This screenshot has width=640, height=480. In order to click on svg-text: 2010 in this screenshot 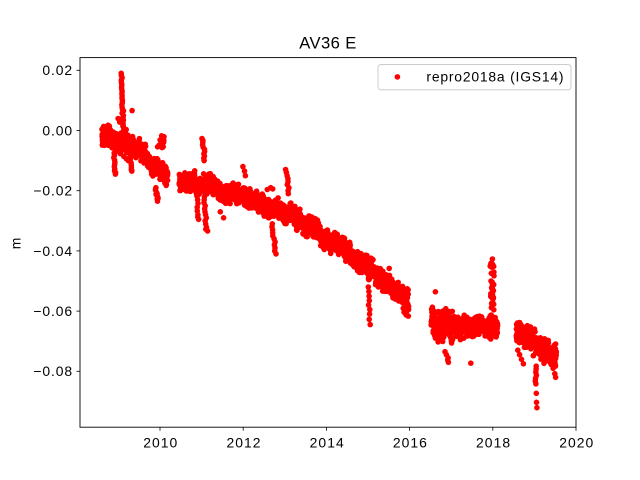, I will do `click(160, 443)`.